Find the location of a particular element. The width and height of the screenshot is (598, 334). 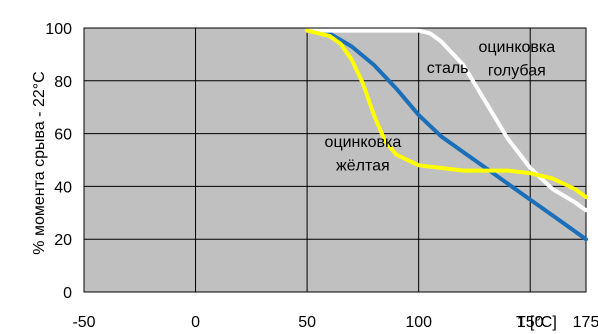

x-tick-label: 50 is located at coordinates (307, 322).